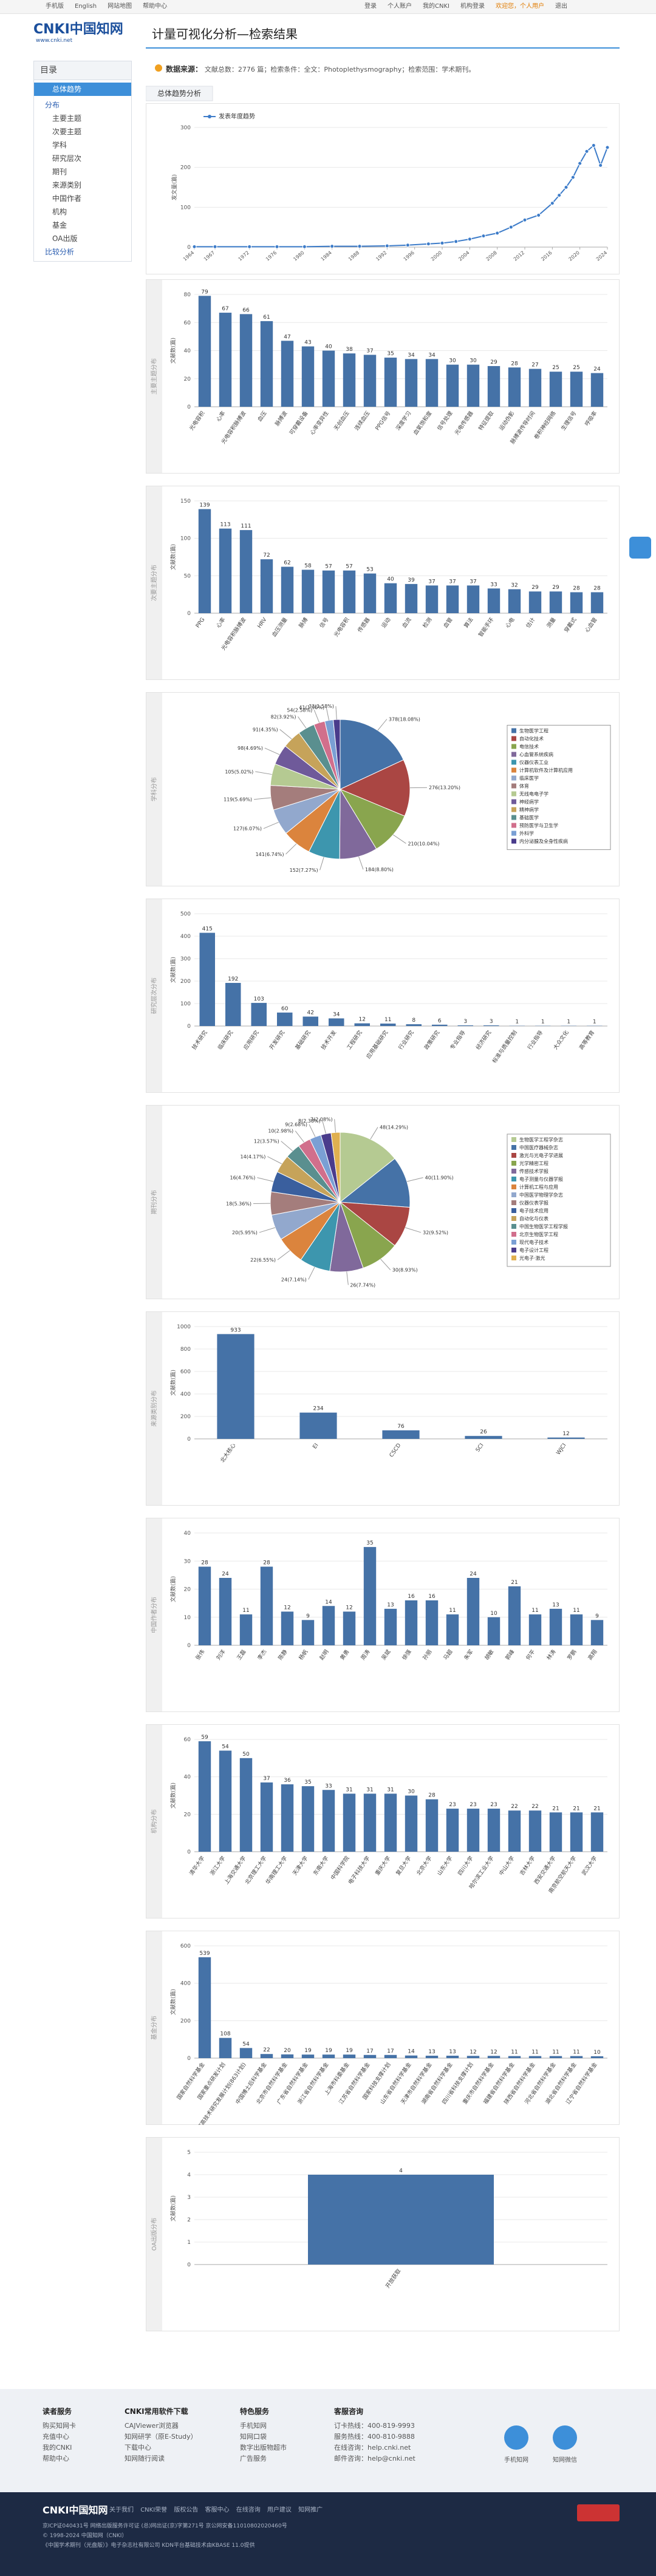 The height and width of the screenshot is (2576, 656). I want to click on tab-title: 总体趋势分析, so click(179, 93).